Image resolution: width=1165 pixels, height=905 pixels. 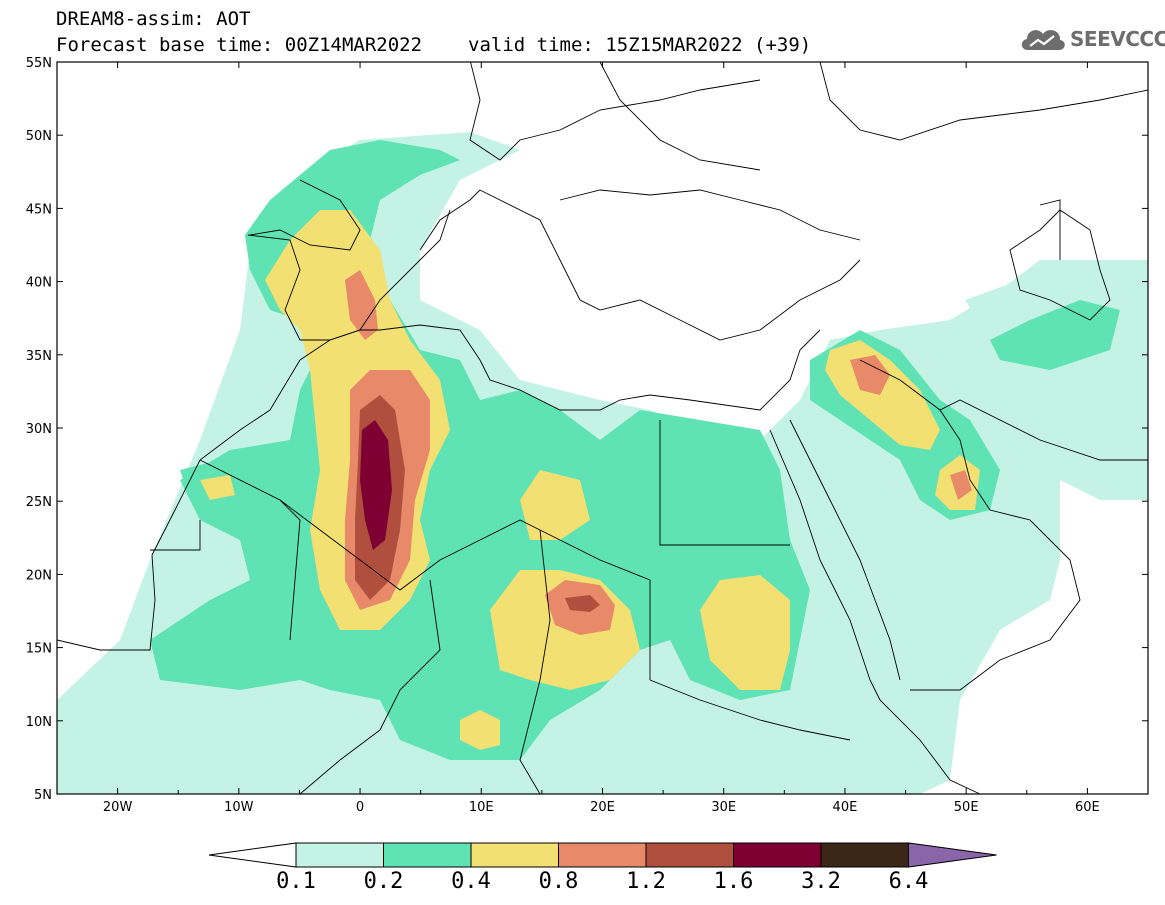 I want to click on lat-tick-label: 50N, so click(x=39, y=136).